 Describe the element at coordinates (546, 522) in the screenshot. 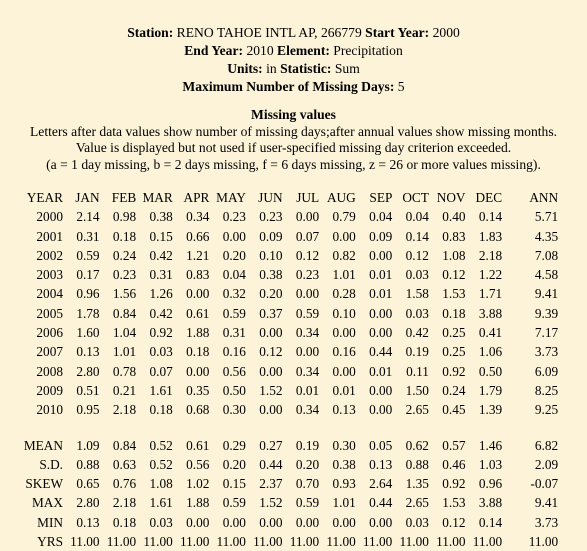

I see `table-cell: 3.73` at that location.